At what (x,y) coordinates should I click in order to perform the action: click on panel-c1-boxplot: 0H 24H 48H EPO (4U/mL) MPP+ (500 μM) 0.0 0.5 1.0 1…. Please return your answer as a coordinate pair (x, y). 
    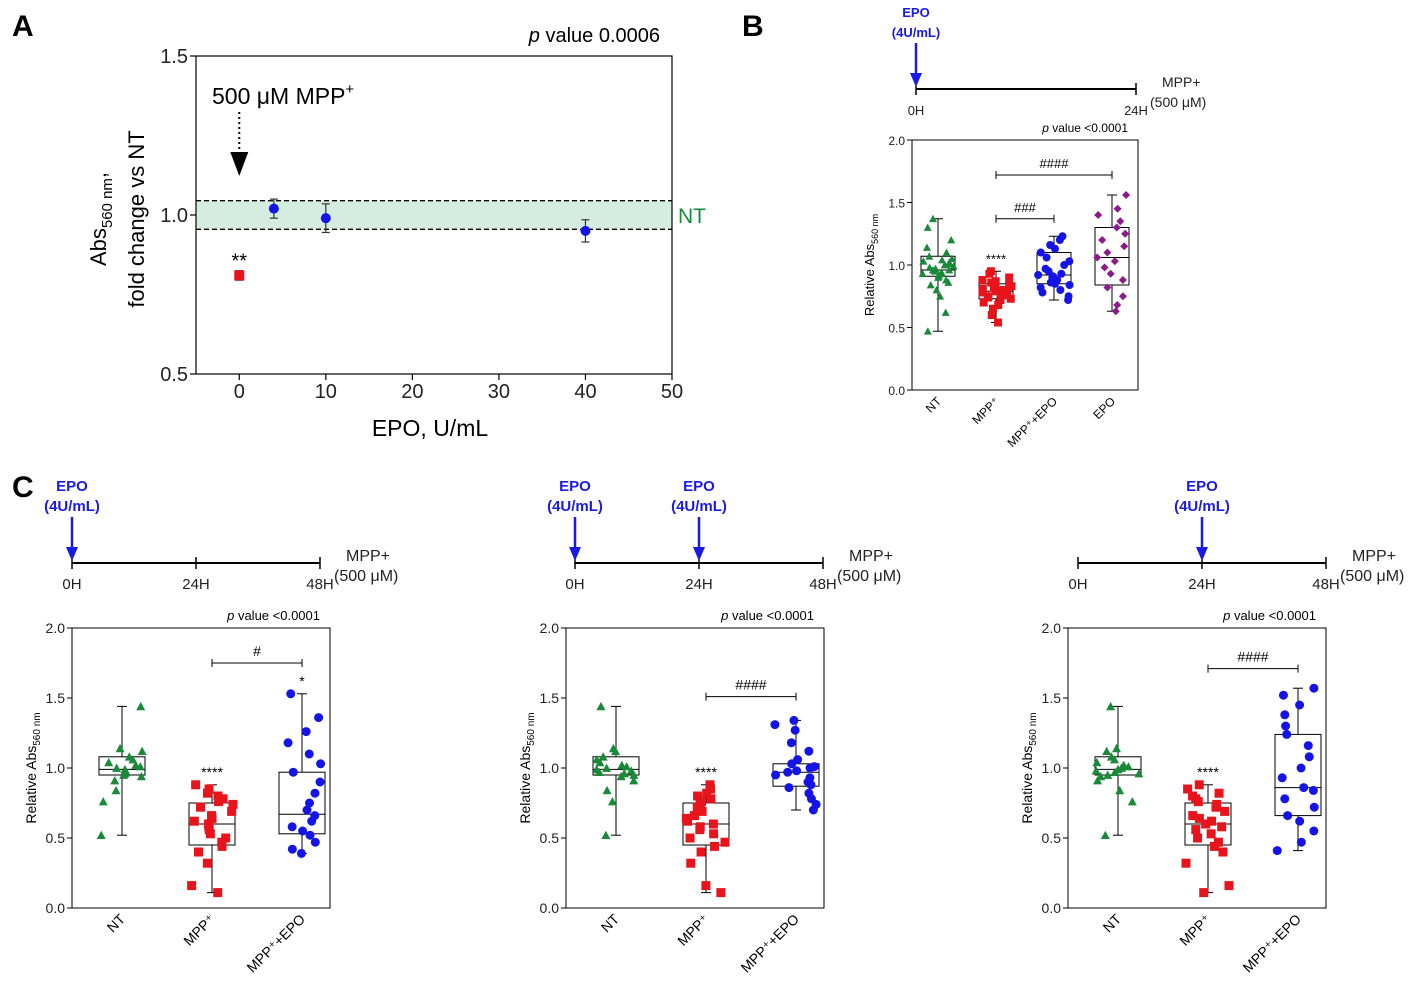
    Looking at the image, I should click on (210, 726).